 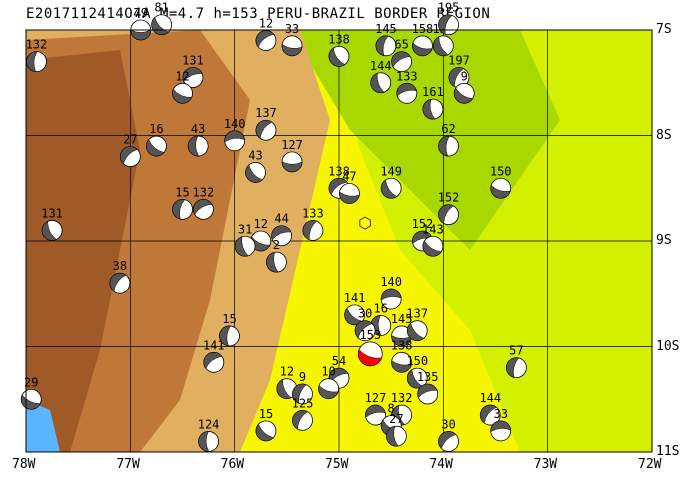 I want to click on event-depth-label: 127, so click(x=376, y=398).